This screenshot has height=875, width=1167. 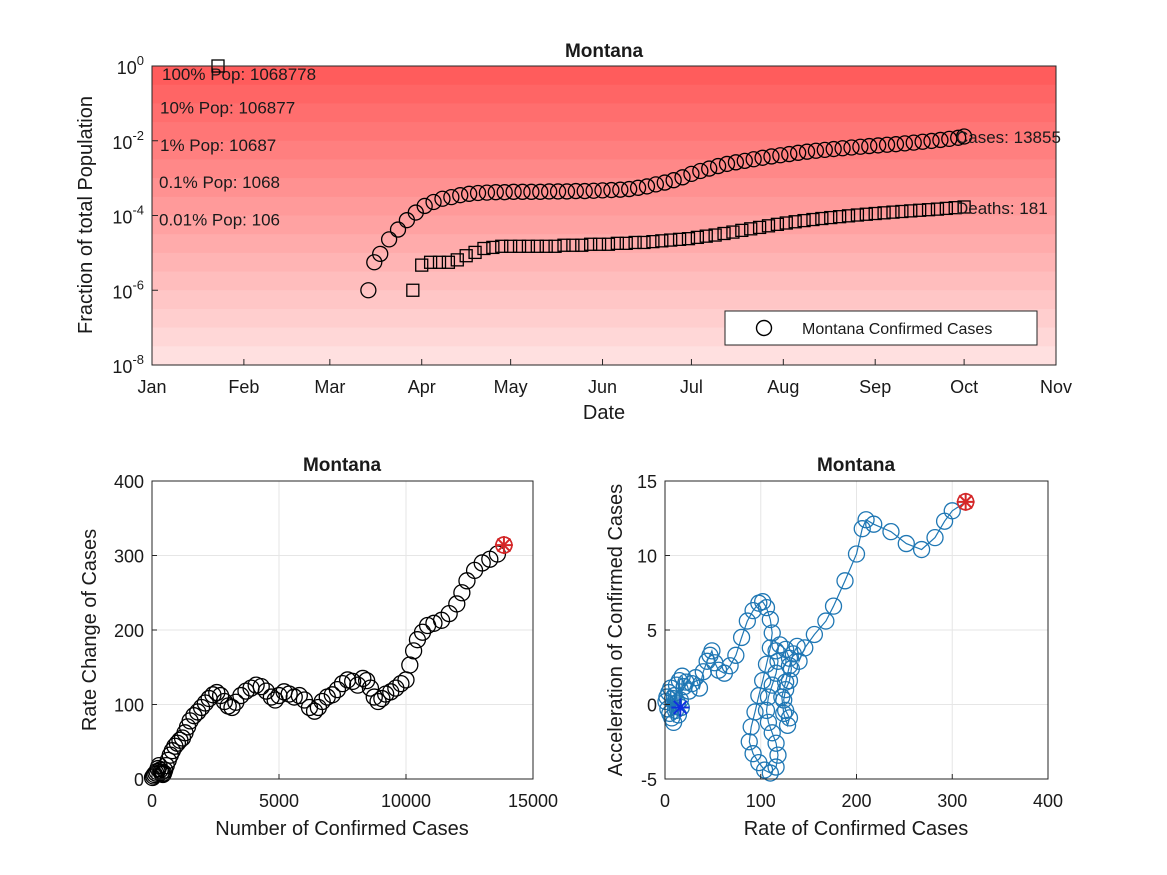 I want to click on y-tick-label: 10⁻⁸, so click(x=128, y=364).